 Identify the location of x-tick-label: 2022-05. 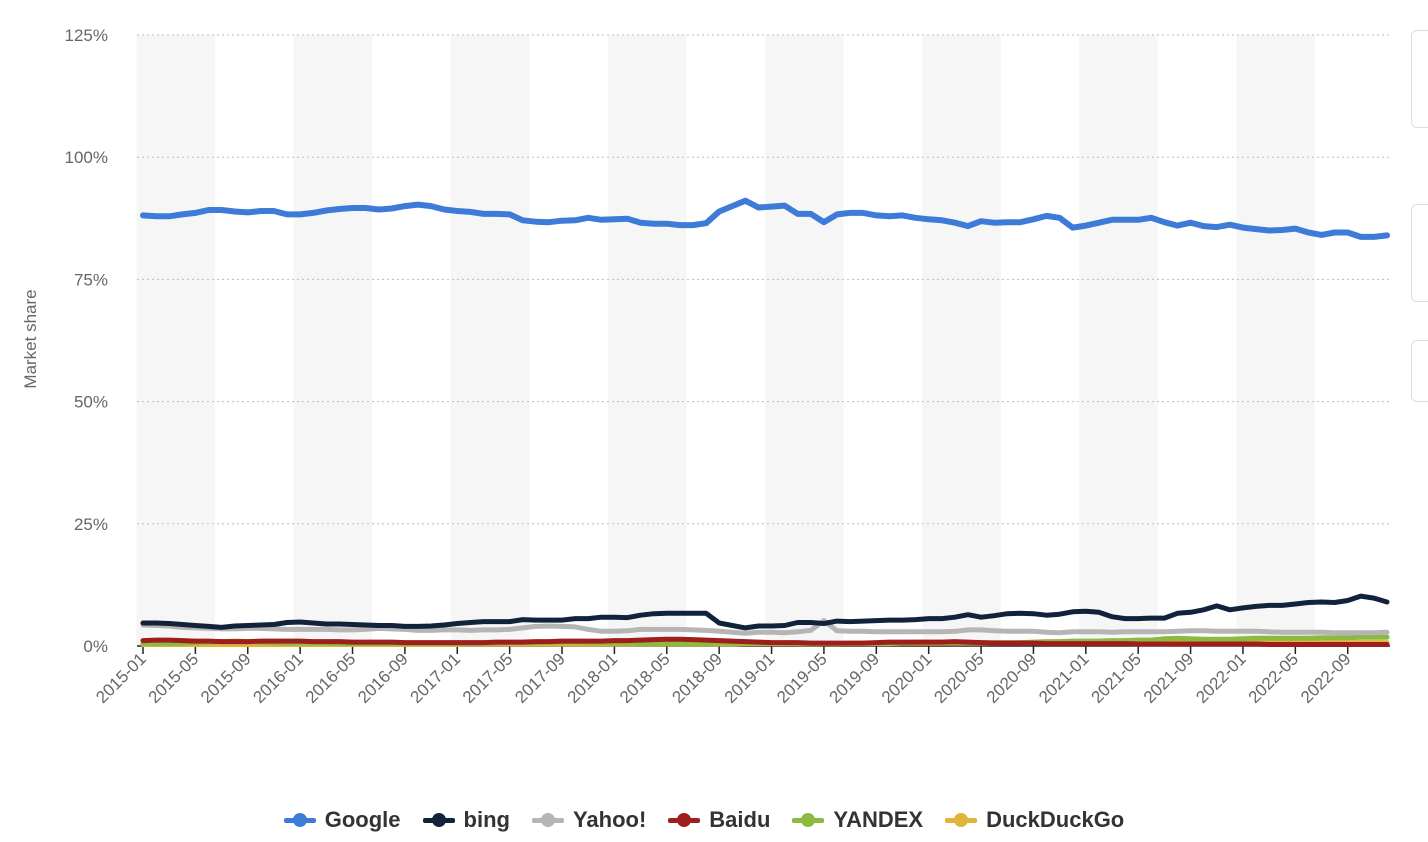
(1274, 678).